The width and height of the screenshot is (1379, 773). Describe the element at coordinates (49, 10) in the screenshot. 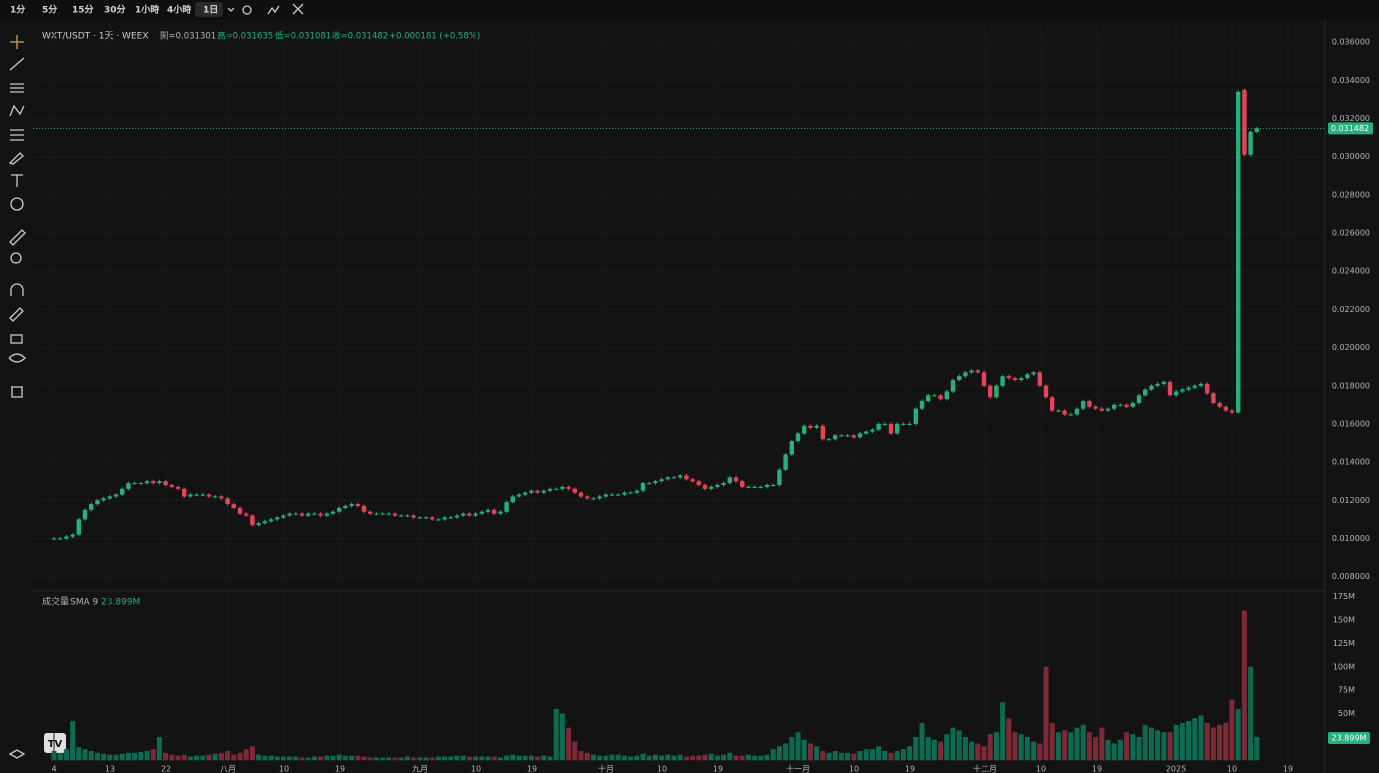

I see `interval-button: 5分` at that location.